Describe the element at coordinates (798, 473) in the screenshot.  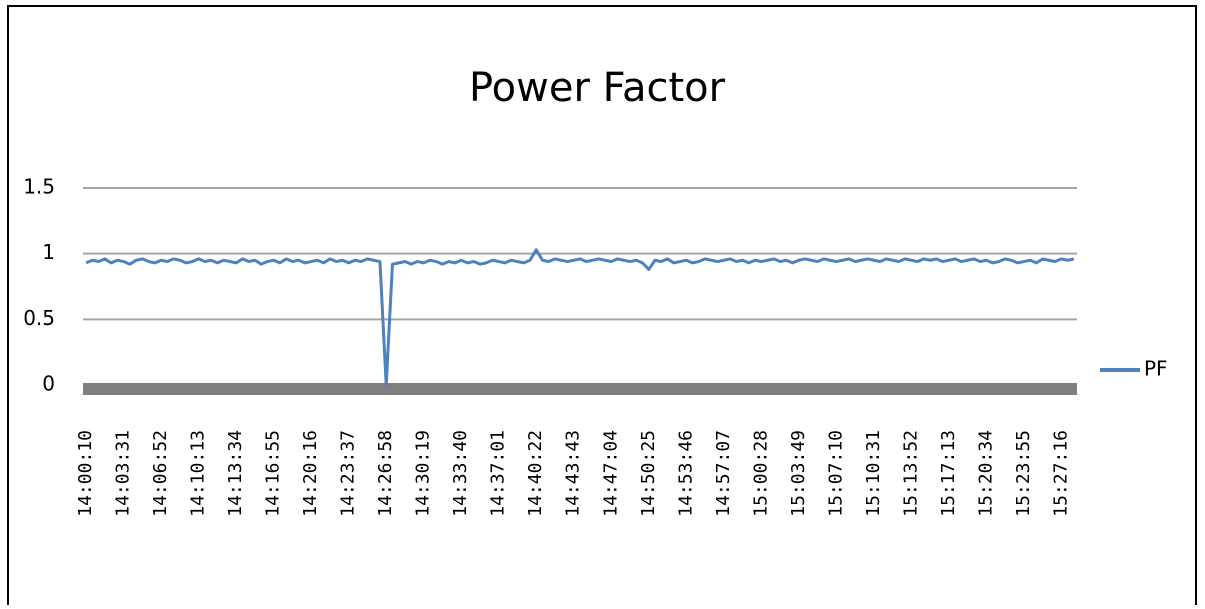
I see `x-tick-label: 15:03:49` at that location.